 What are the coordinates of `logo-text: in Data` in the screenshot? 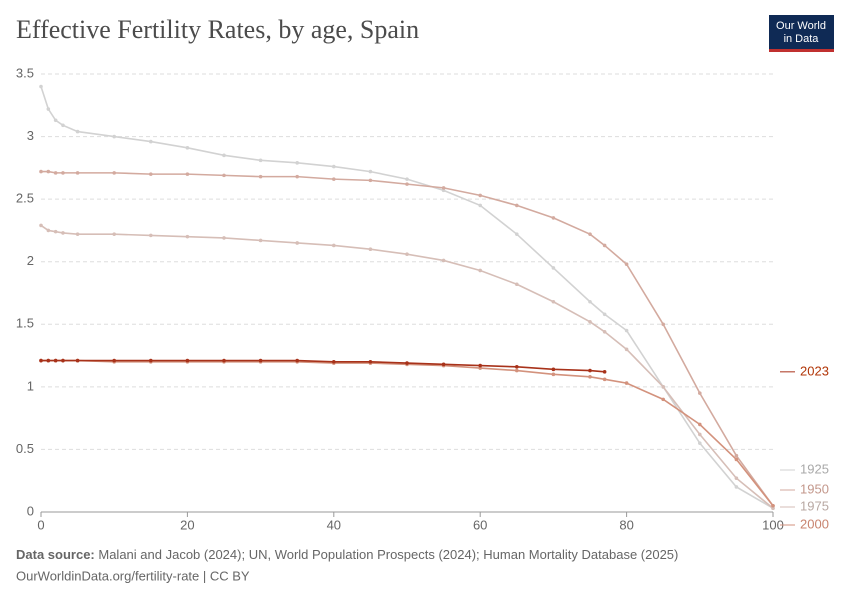 It's located at (802, 39).